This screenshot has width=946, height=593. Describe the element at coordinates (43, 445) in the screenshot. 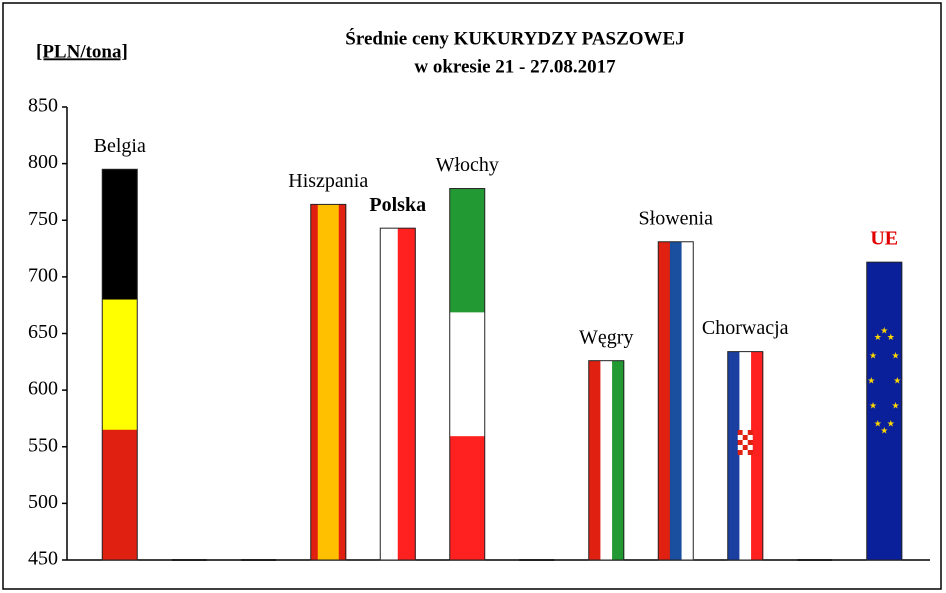

I see `y-tick-label: 550` at that location.